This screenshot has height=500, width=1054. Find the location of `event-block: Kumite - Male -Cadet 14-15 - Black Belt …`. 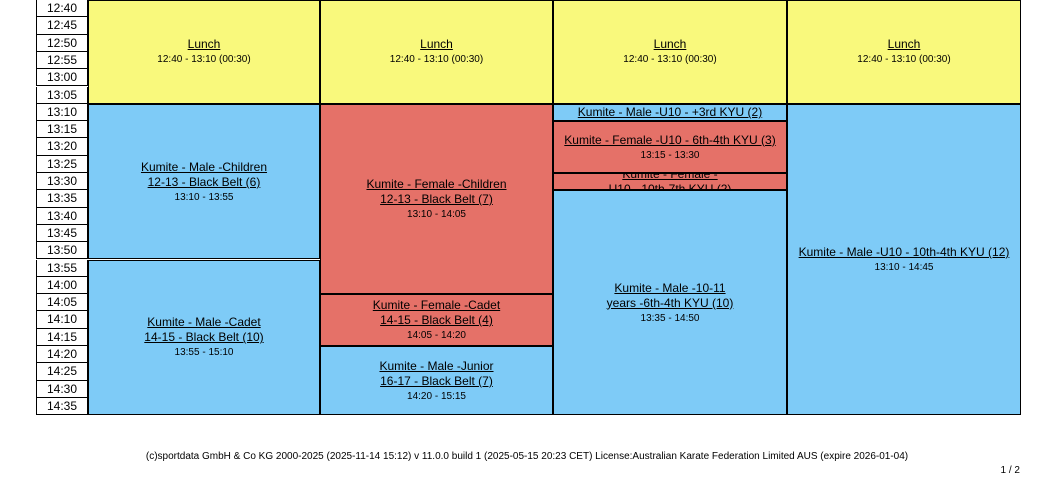

event-block: Kumite - Male -Cadet 14-15 - Black Belt … is located at coordinates (204, 337).